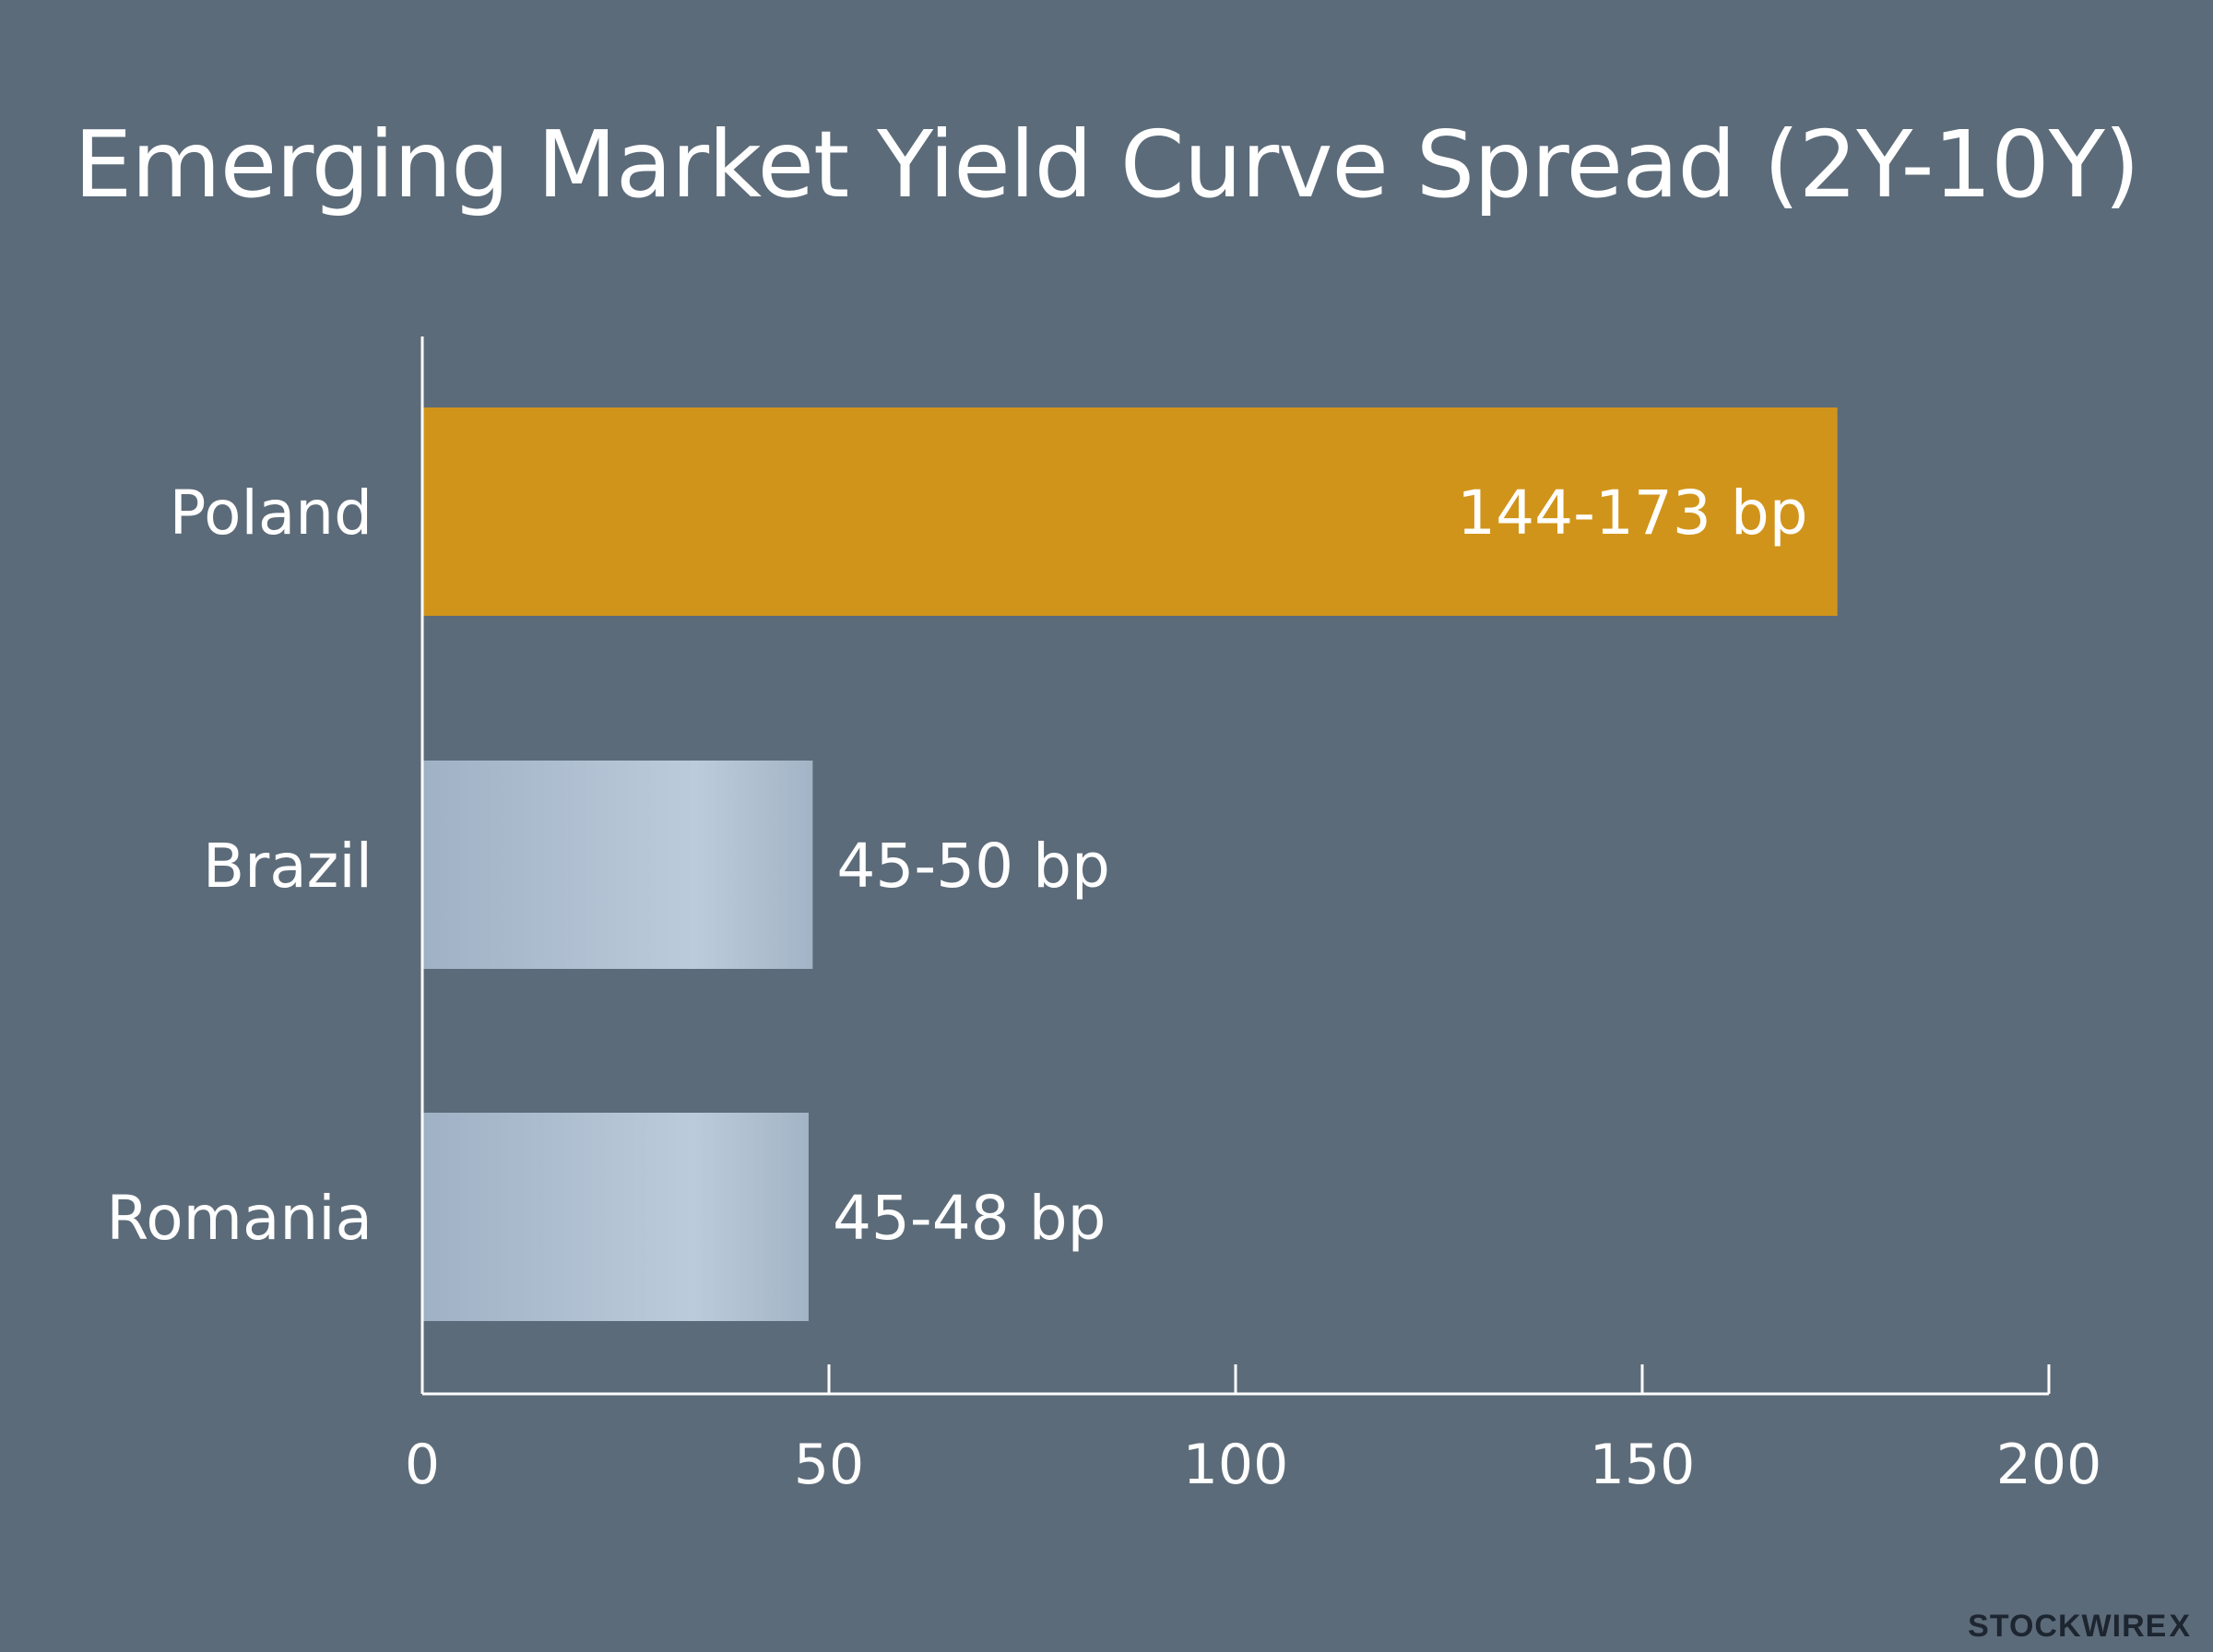 This screenshot has width=2213, height=1652. Describe the element at coordinates (288, 866) in the screenshot. I see `category-label-brazil: Brazil` at that location.